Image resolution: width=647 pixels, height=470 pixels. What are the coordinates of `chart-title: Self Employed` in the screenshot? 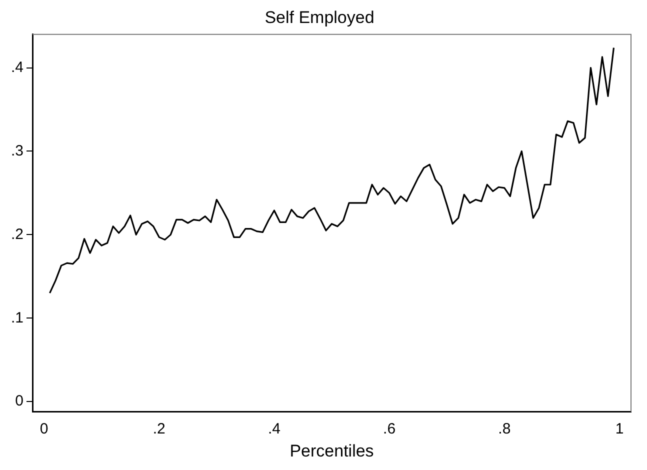 It's located at (319, 17).